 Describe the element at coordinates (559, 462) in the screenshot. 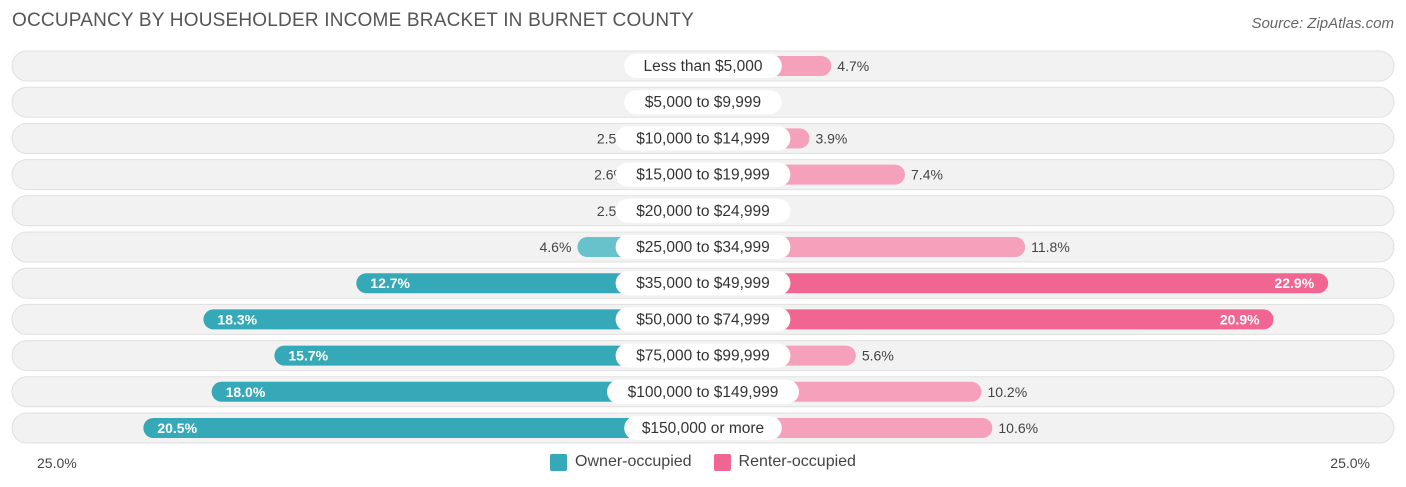

I see `legend-swatch-owner` at that location.